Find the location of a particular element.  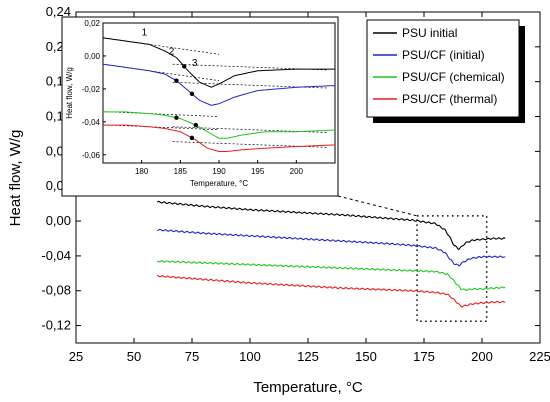

x-tick-label: 25 is located at coordinates (76, 356).